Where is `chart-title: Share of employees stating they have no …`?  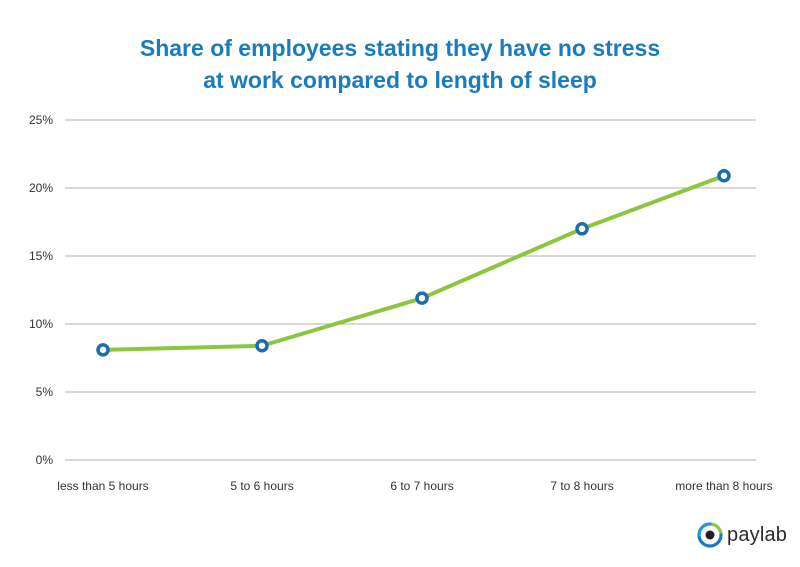
chart-title: Share of employees stating they have no … is located at coordinates (400, 64).